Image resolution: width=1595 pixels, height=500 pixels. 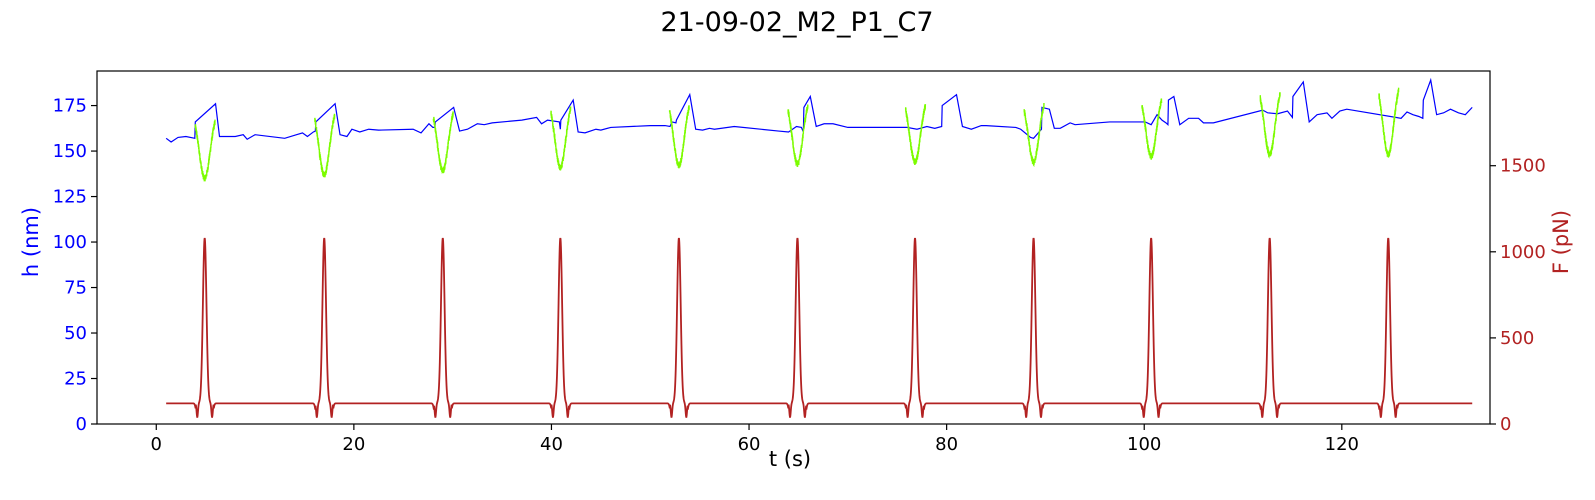 What do you see at coordinates (156, 444) in the screenshot?
I see `x-tick-label: 0` at bounding box center [156, 444].